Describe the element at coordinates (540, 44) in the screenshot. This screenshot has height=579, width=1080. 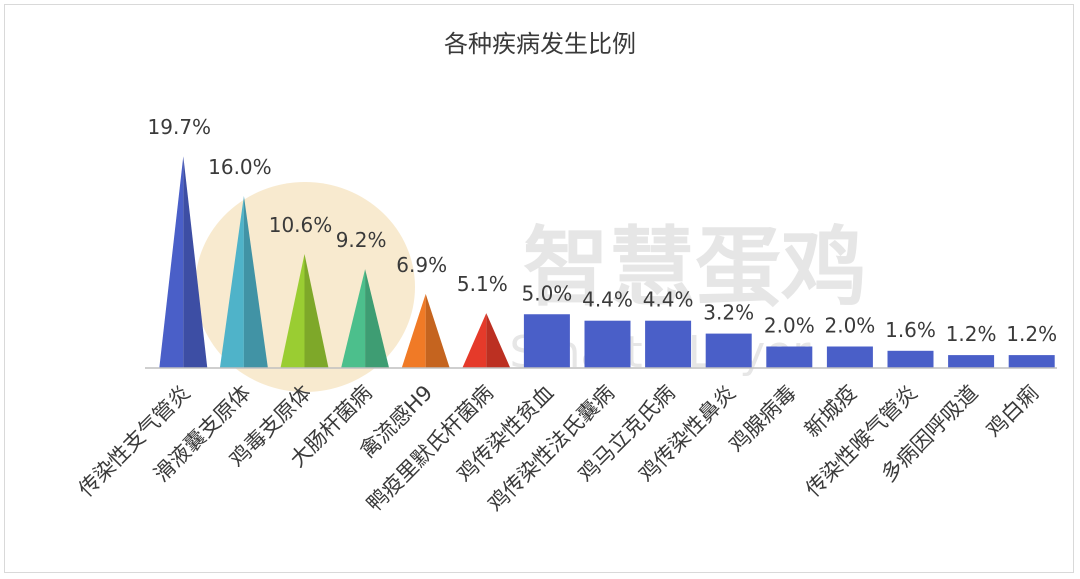
I see `chart-title: 各种疾病发生比例` at that location.